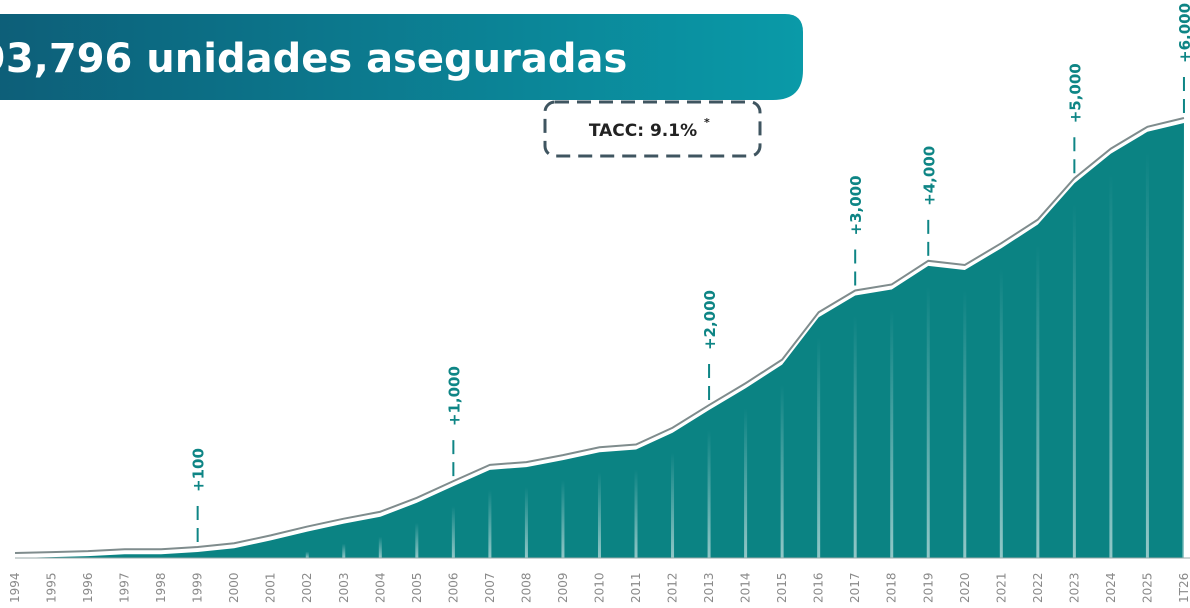 This screenshot has height=608, width=1190. I want to click on milestone-label: +1,000, so click(454, 396).